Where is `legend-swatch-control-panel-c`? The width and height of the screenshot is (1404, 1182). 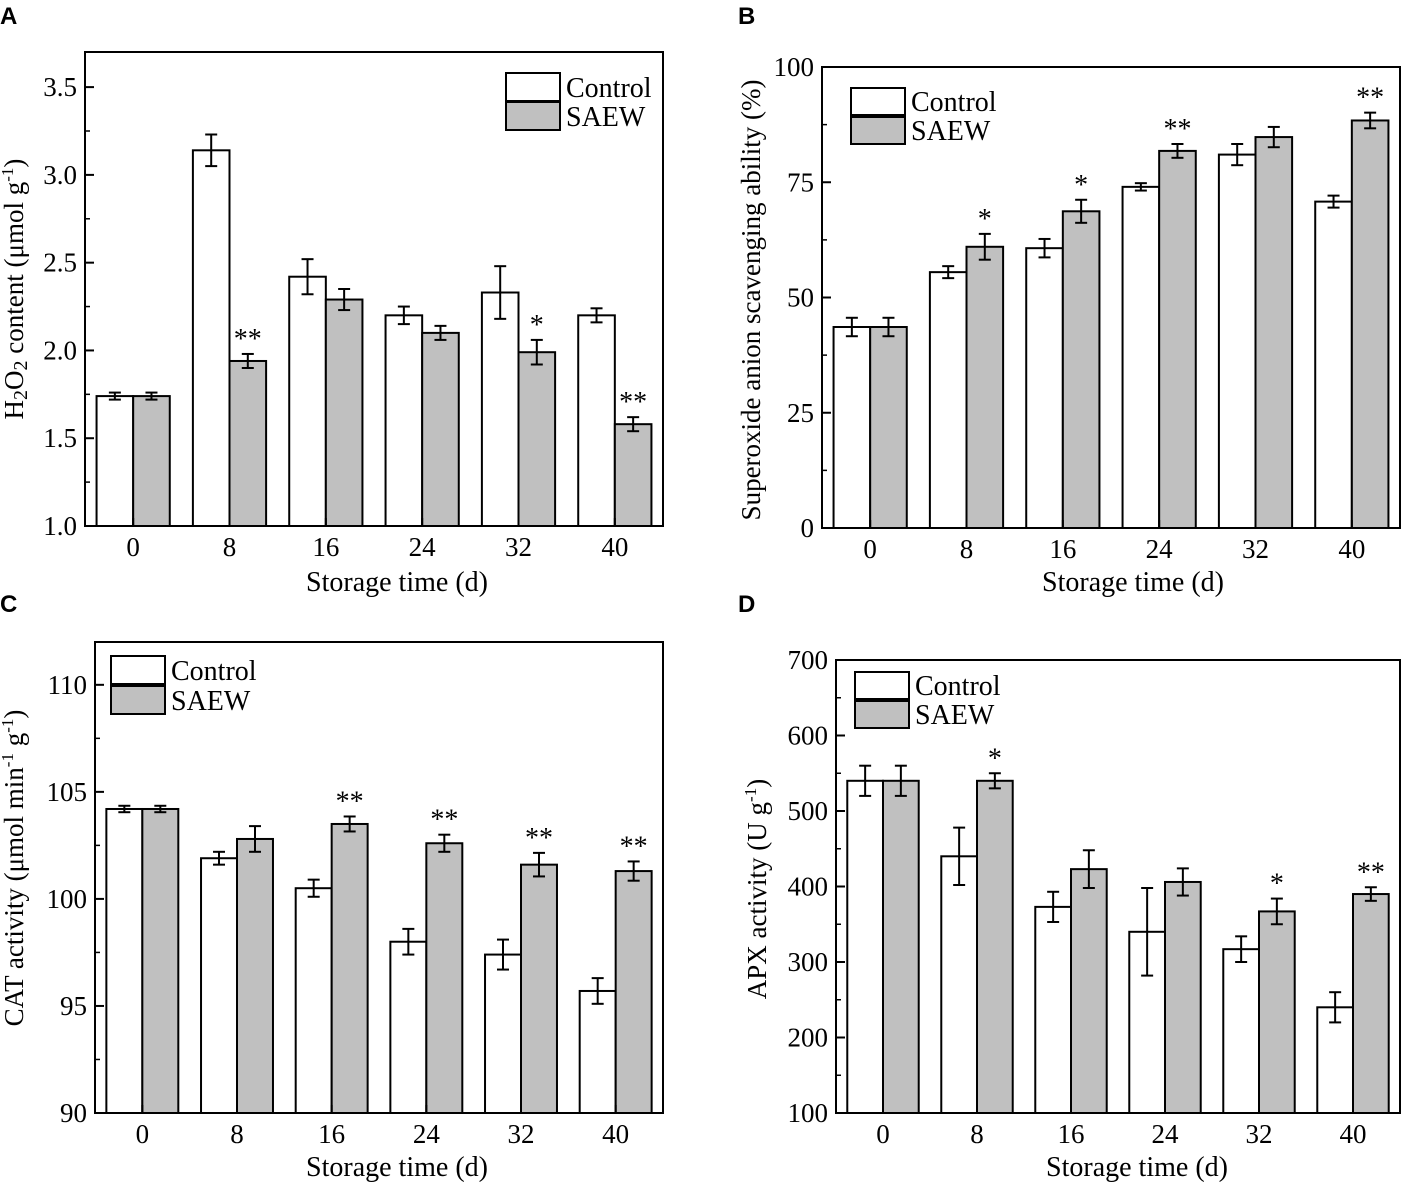
legend-swatch-control-panel-c is located at coordinates (138, 670).